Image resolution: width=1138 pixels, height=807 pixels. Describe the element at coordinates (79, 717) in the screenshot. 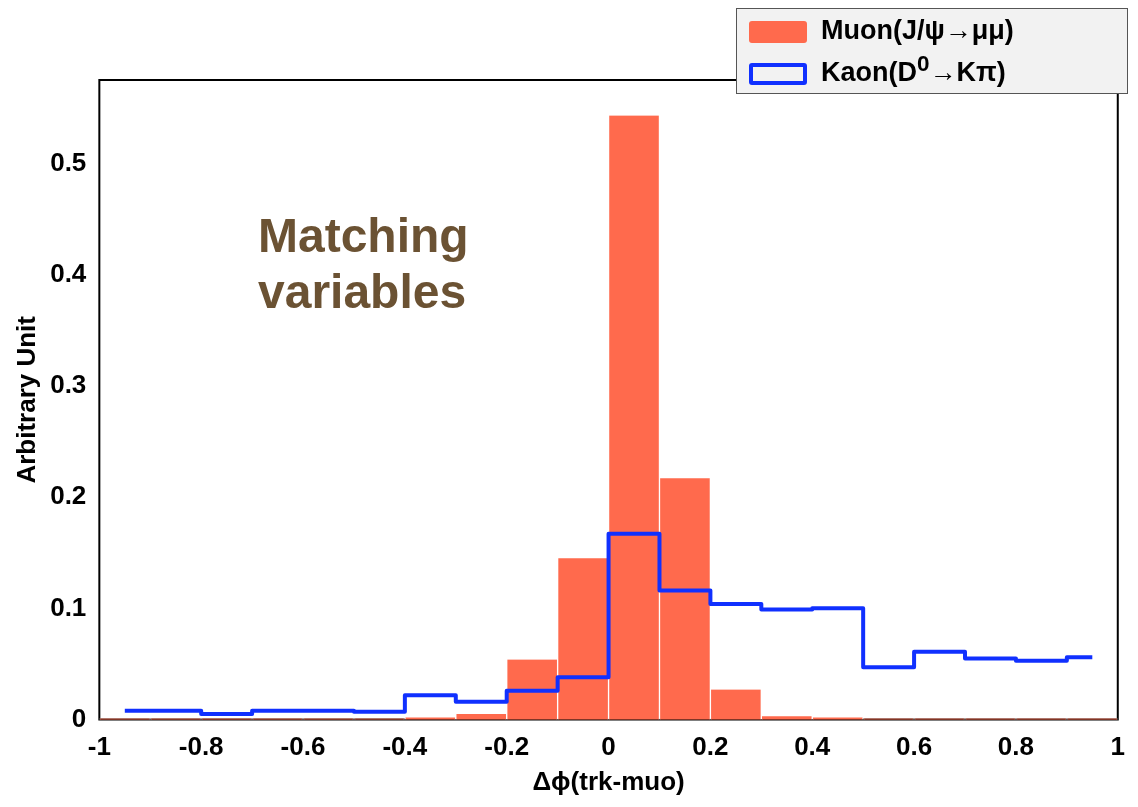

I see `y-tick-label: 0` at that location.